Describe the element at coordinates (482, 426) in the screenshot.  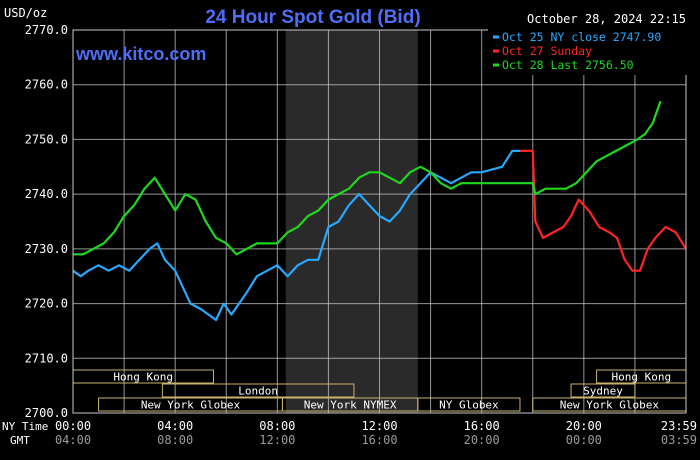
I see `x-tick-label-ny: 16:00` at that location.